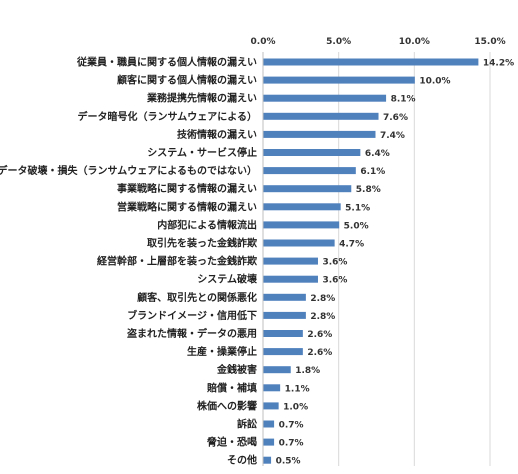  I want to click on data-label: 14.2%, so click(498, 64).